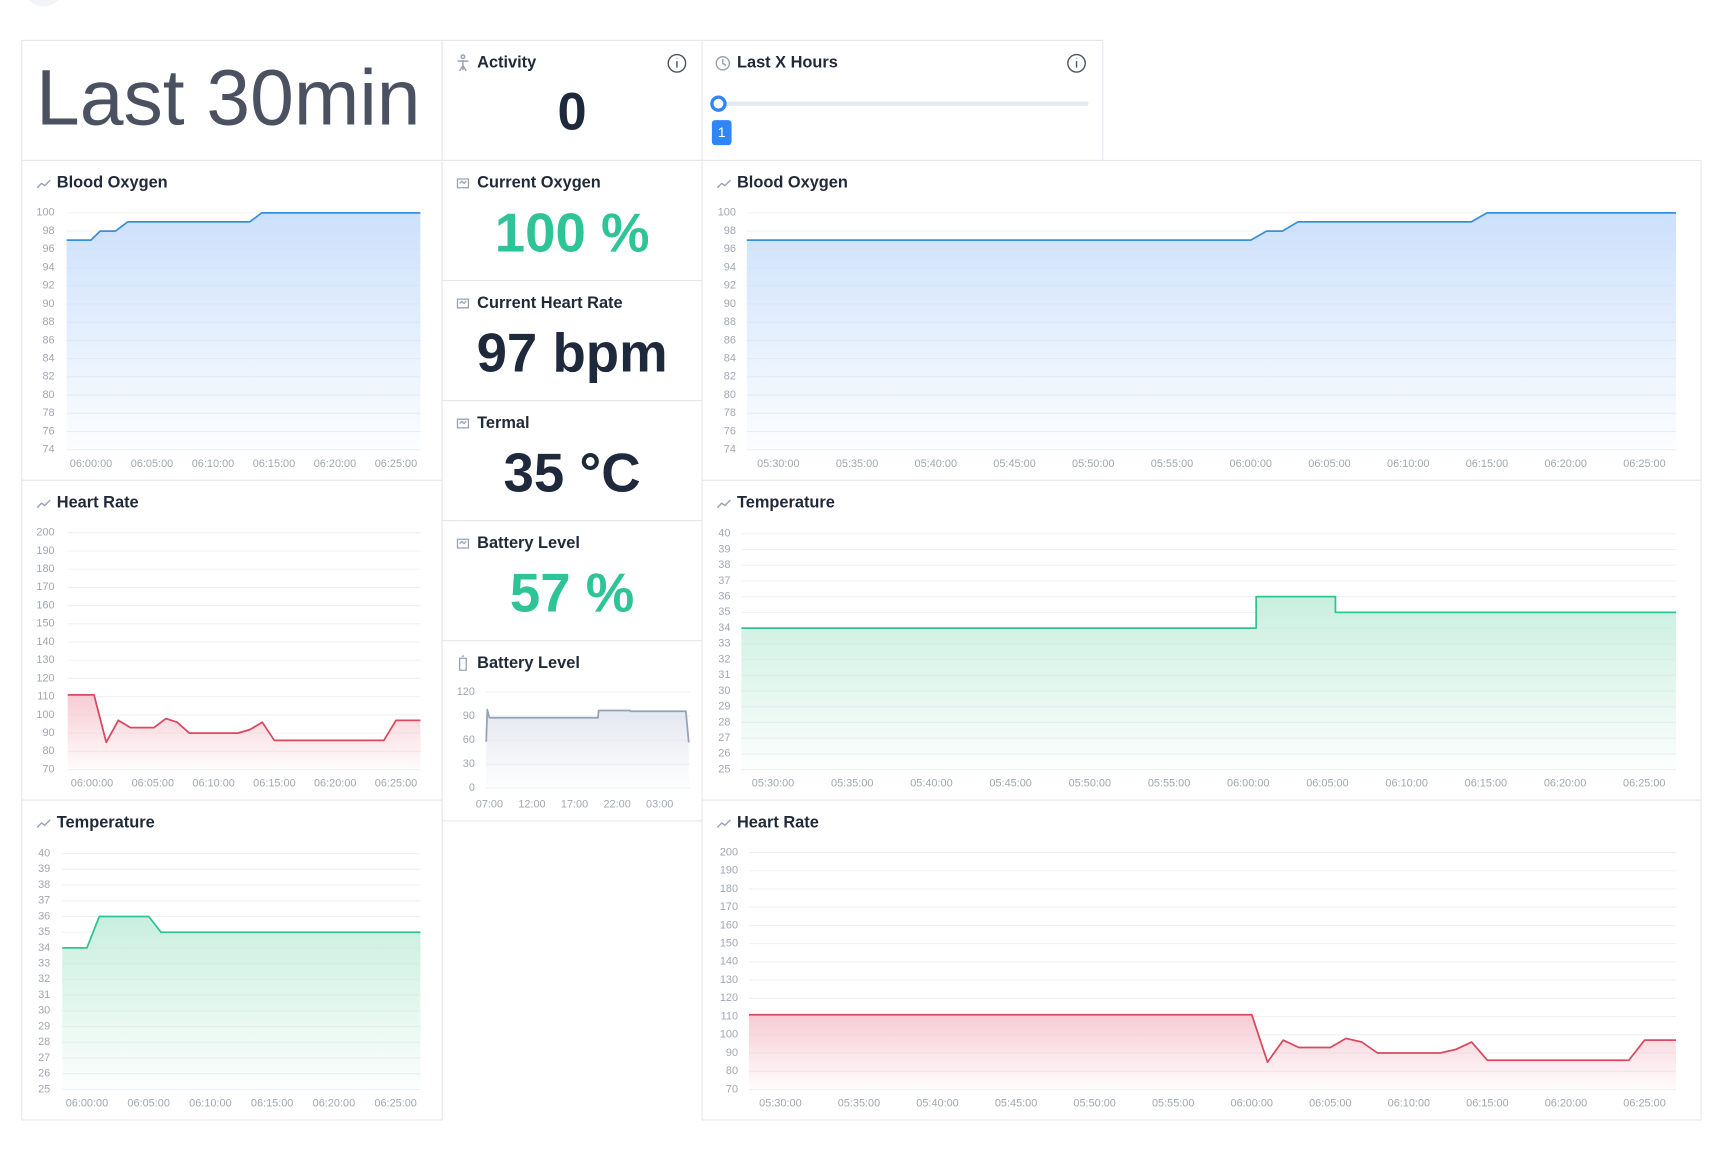 The width and height of the screenshot is (1712, 1168). What do you see at coordinates (572, 472) in the screenshot?
I see `stat-value: 35 °C` at bounding box center [572, 472].